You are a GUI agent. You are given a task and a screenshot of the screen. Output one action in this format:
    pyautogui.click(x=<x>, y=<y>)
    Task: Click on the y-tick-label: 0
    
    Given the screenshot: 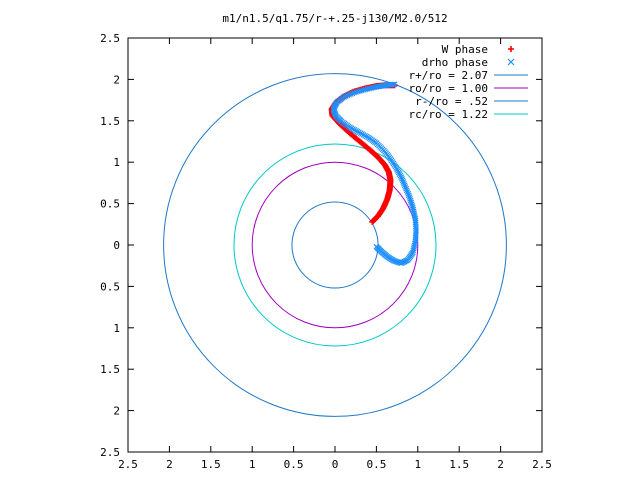 What is the action you would take?
    pyautogui.click(x=116, y=245)
    